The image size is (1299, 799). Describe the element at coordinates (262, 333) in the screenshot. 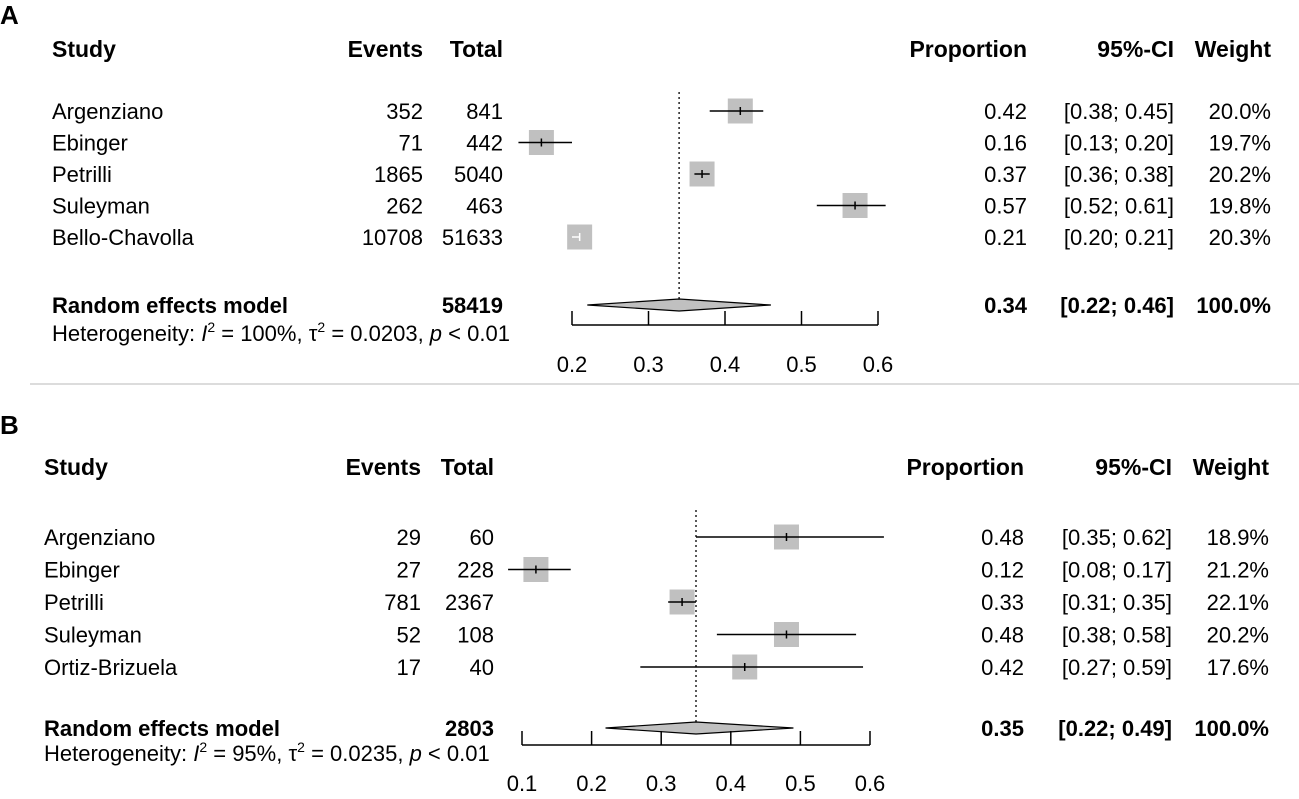

I see `i-squared-value: = 100%,` at that location.